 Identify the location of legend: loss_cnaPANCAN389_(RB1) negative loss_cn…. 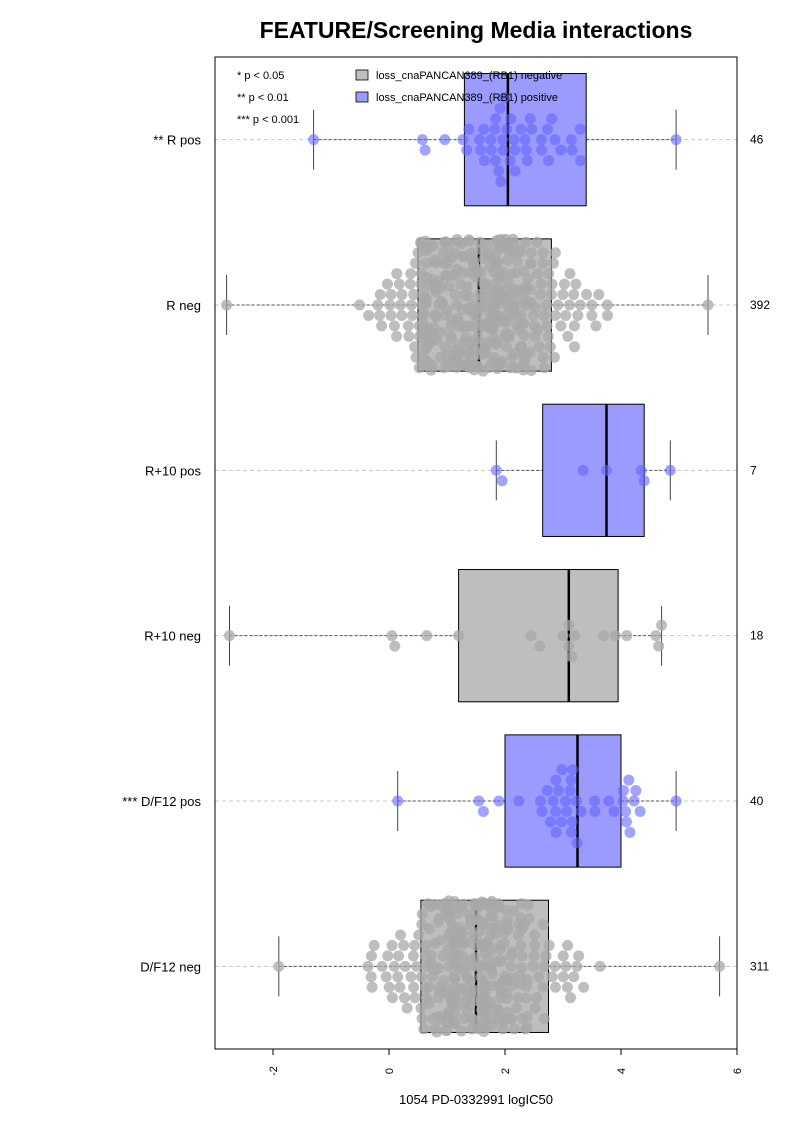
(458, 86).